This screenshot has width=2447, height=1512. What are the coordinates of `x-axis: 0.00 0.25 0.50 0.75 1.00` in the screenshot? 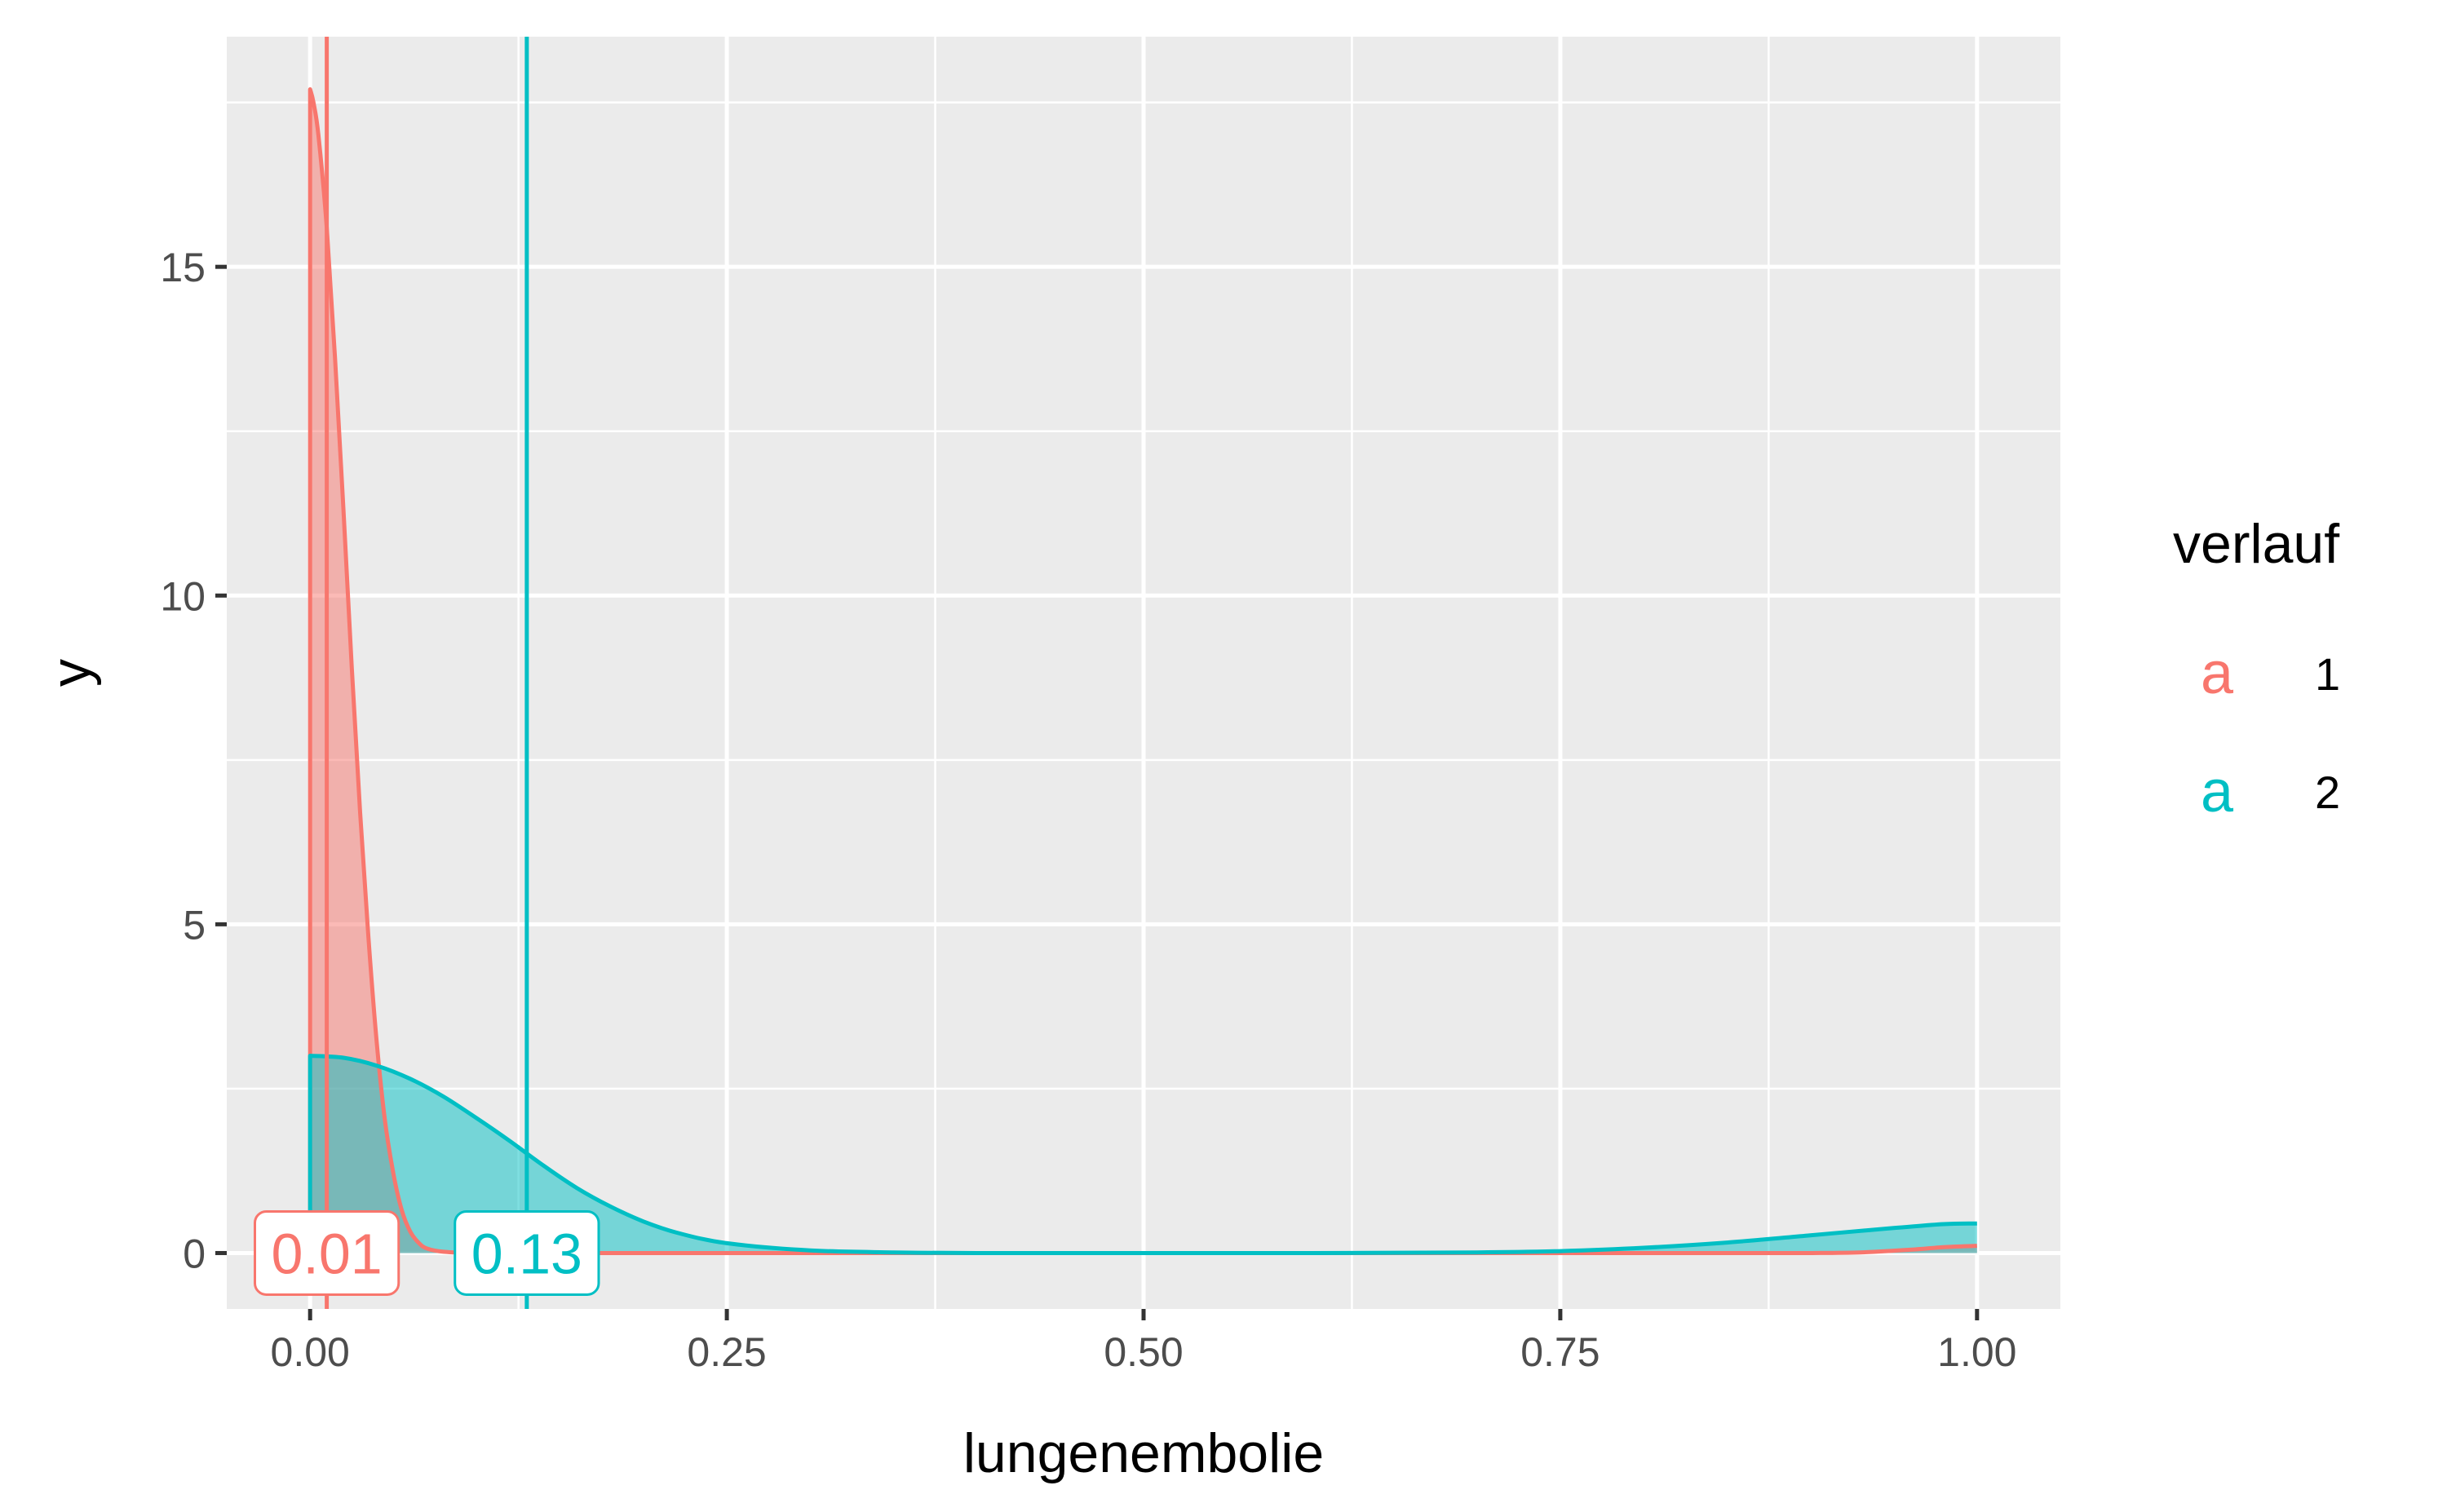 It's located at (1143, 1342).